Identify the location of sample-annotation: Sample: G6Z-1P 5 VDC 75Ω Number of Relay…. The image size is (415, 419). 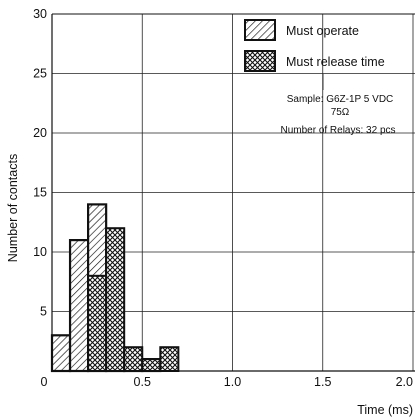
(338, 105).